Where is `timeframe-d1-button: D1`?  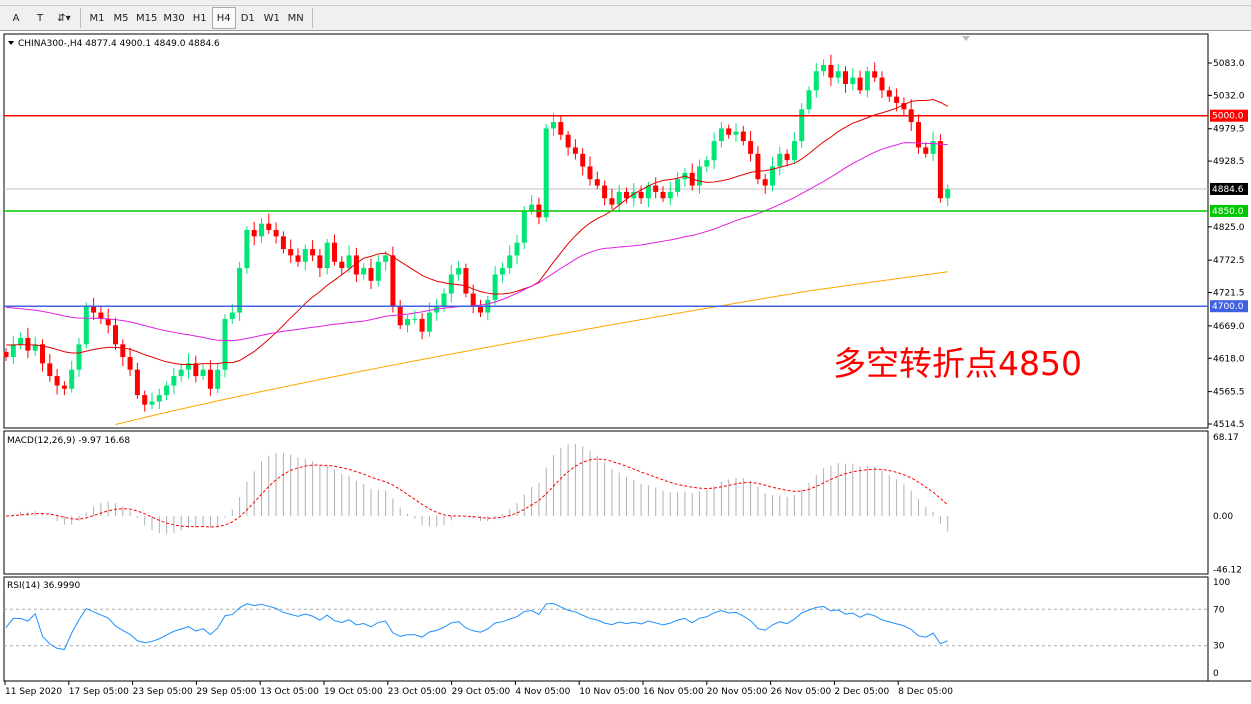
timeframe-d1-button: D1 is located at coordinates (247, 18).